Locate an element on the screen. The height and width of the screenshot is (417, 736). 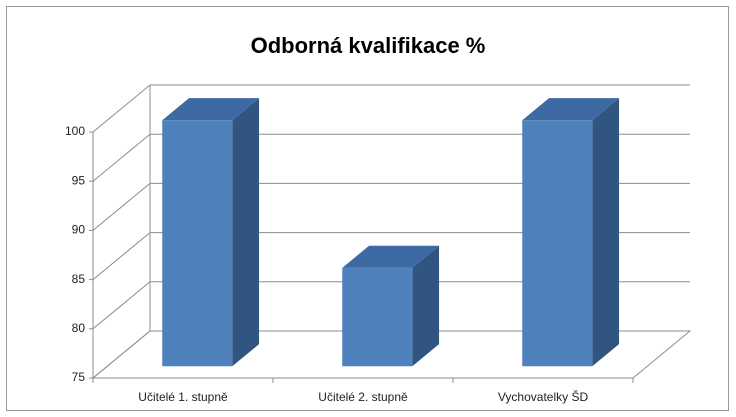
x-tick-label: Učitelé 2. stupně is located at coordinates (363, 397).